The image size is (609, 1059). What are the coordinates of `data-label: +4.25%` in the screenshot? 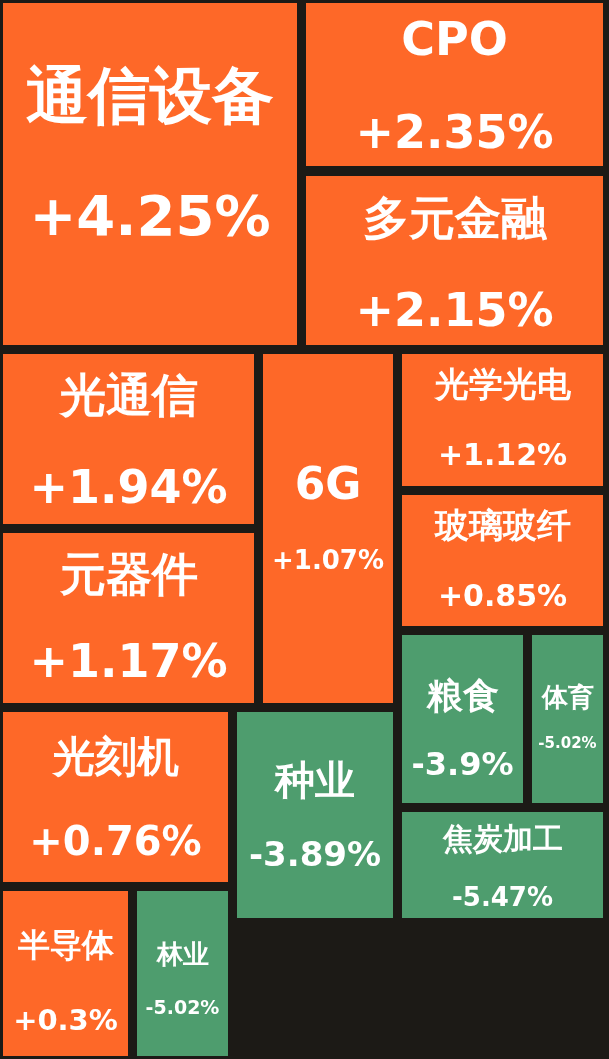 It's located at (150, 215).